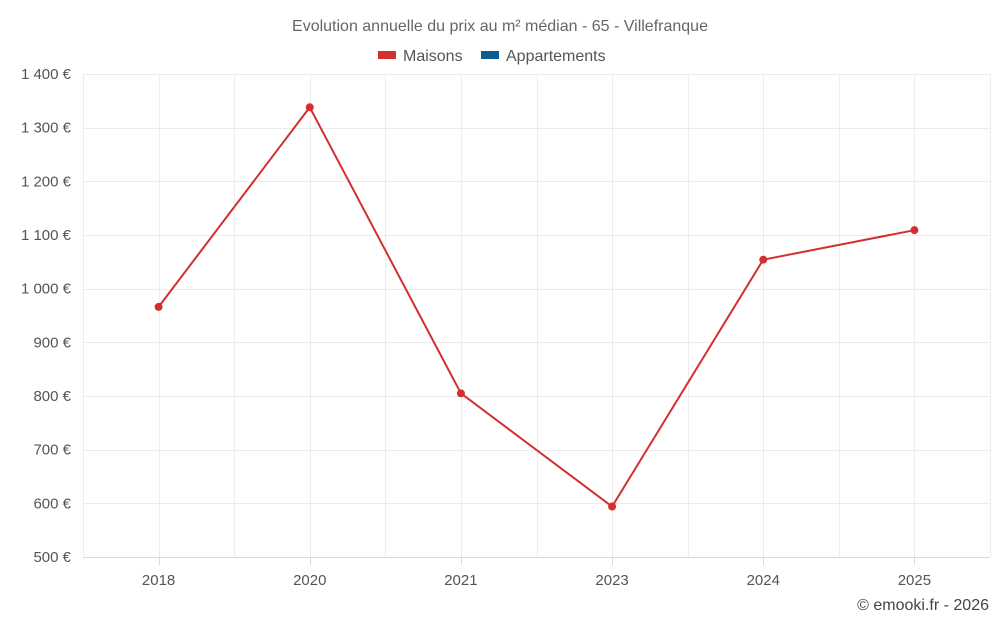  I want to click on y-tick-label: 1 400 €, so click(46, 74).